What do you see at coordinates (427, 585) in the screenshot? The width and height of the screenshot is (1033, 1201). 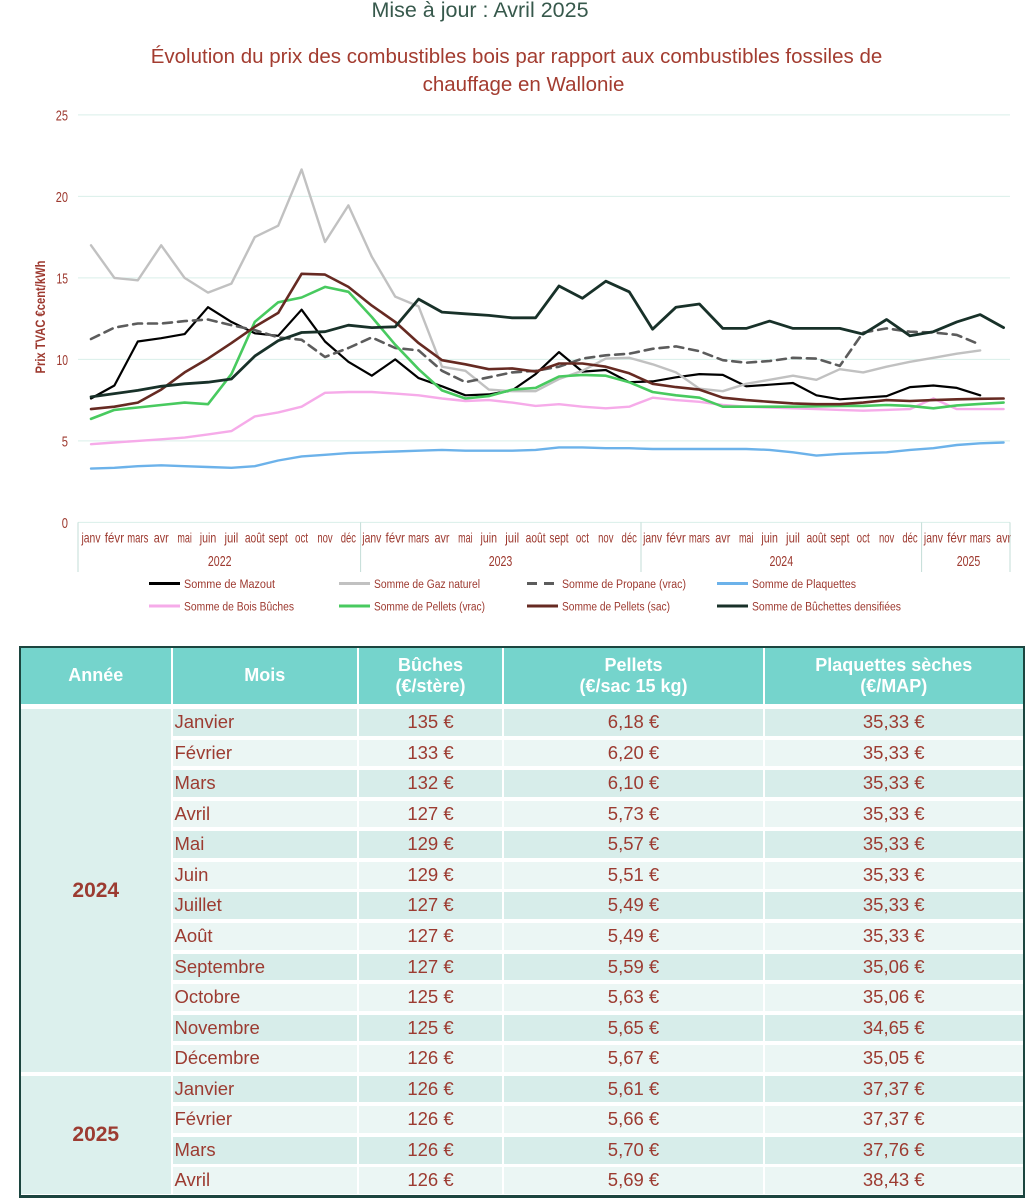 I see `svg-text: Somme de Gaz naturel` at bounding box center [427, 585].